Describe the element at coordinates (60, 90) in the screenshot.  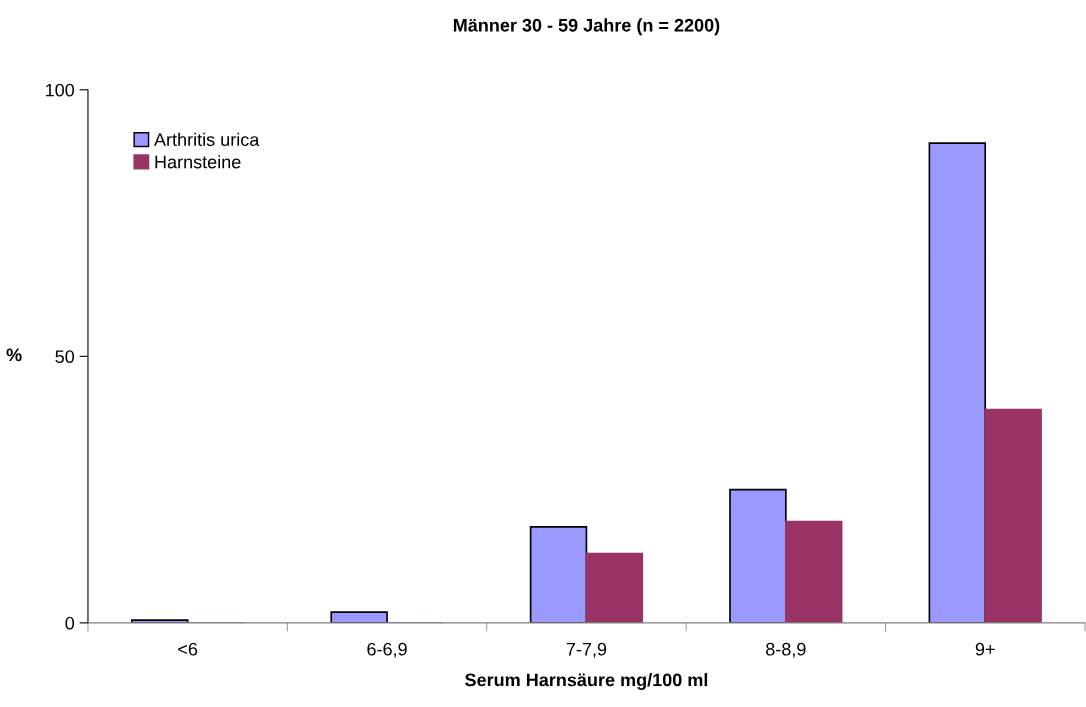
I see `y-tick-label: 100` at that location.